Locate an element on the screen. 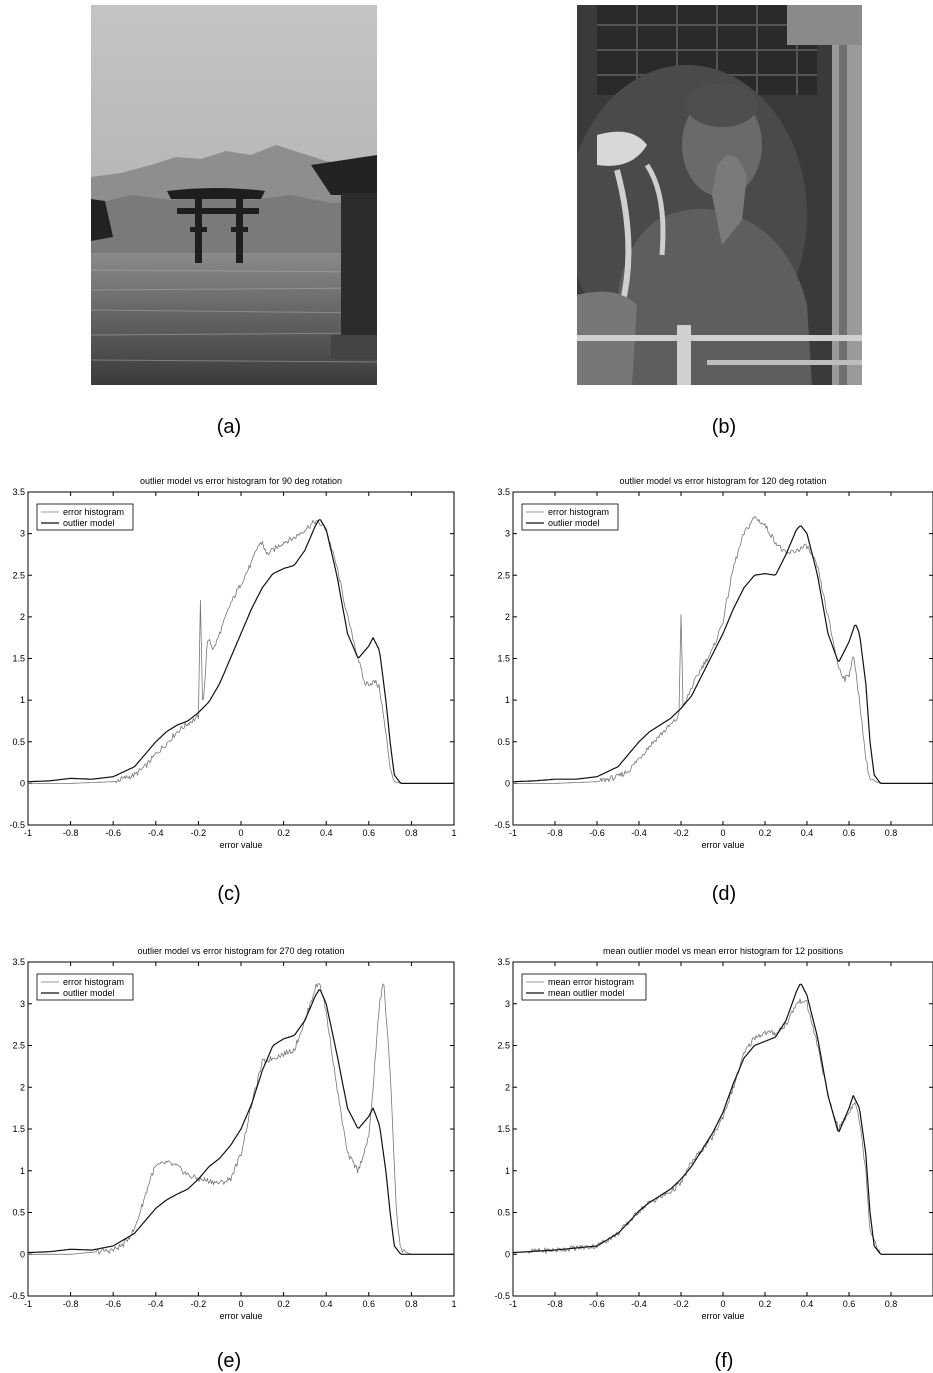 Image resolution: width=933 pixels, height=1373 pixels. caption-c: (c) is located at coordinates (229, 894).